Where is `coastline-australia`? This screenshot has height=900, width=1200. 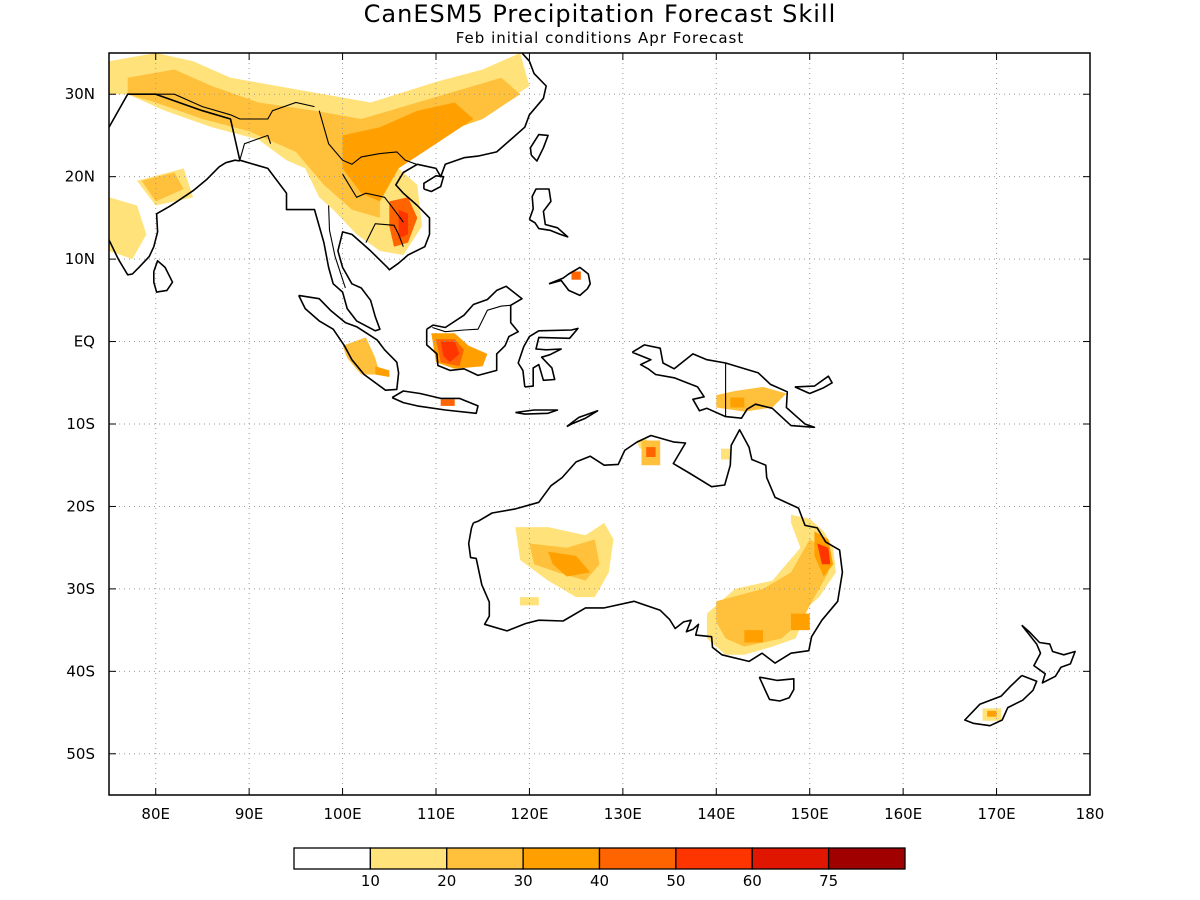
coastline-australia is located at coordinates (655, 546).